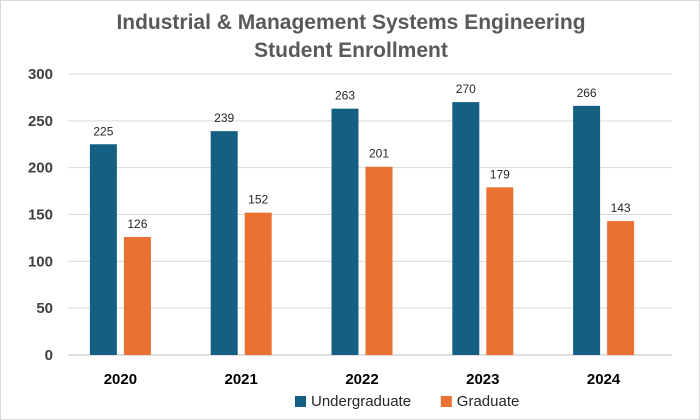  I want to click on bar-undergraduate-2023, so click(466, 228).